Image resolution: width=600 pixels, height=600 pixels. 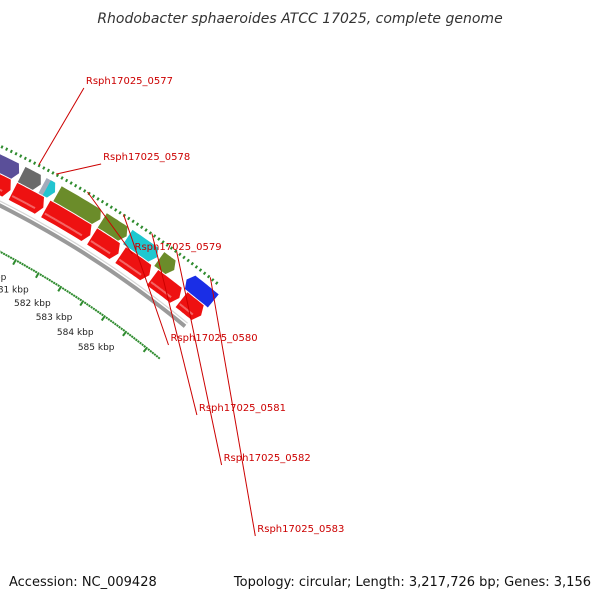 What do you see at coordinates (146, 157) in the screenshot?
I see `gene-label: Rsph17025_0578` at bounding box center [146, 157].